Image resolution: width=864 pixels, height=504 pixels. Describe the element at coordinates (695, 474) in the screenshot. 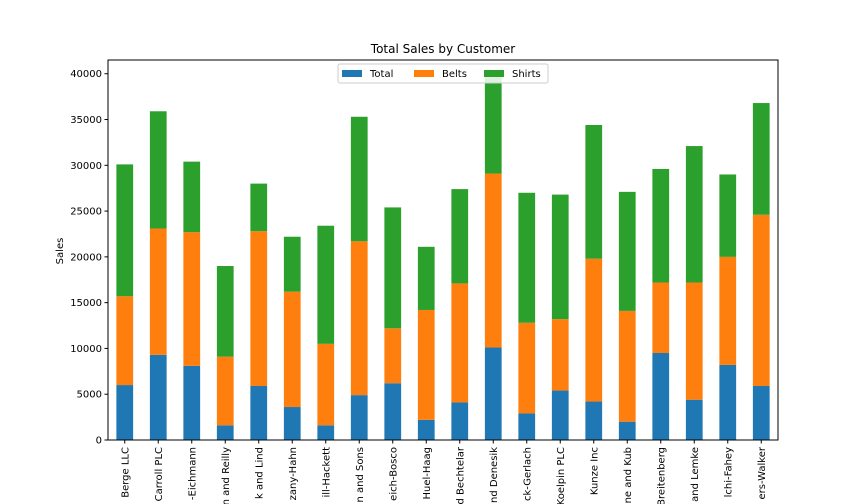

I see `x-tick-label-17: and Lemke` at that location.